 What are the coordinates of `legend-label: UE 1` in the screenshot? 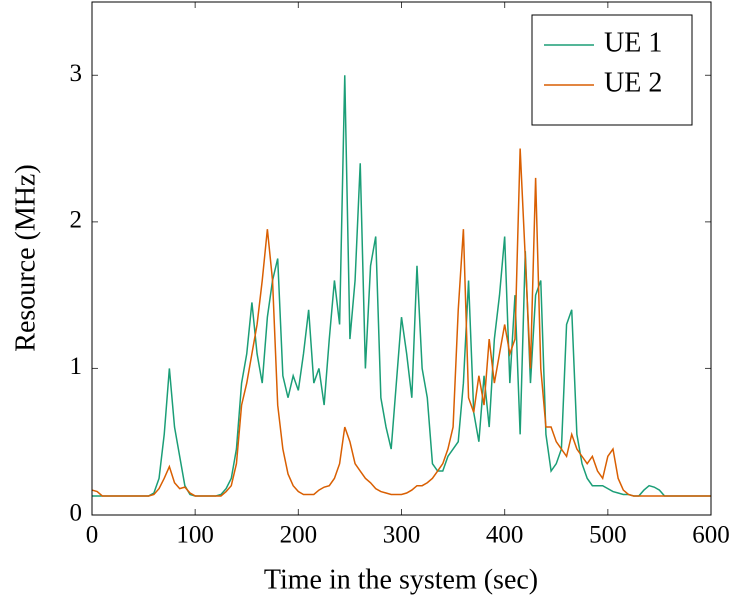 It's located at (633, 42).